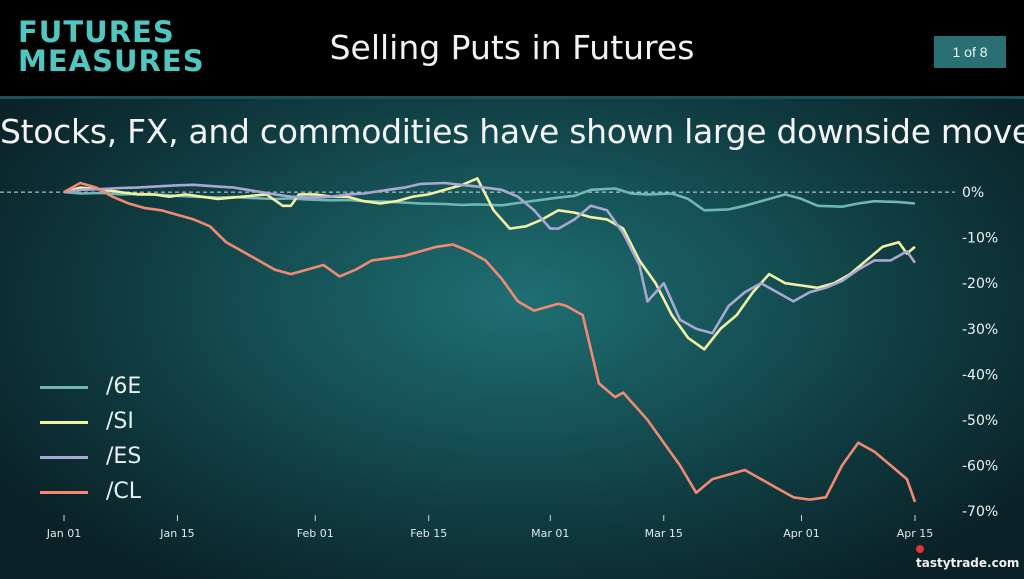  Describe the element at coordinates (176, 533) in the screenshot. I see `x-tick-label: Jan 15` at that location.